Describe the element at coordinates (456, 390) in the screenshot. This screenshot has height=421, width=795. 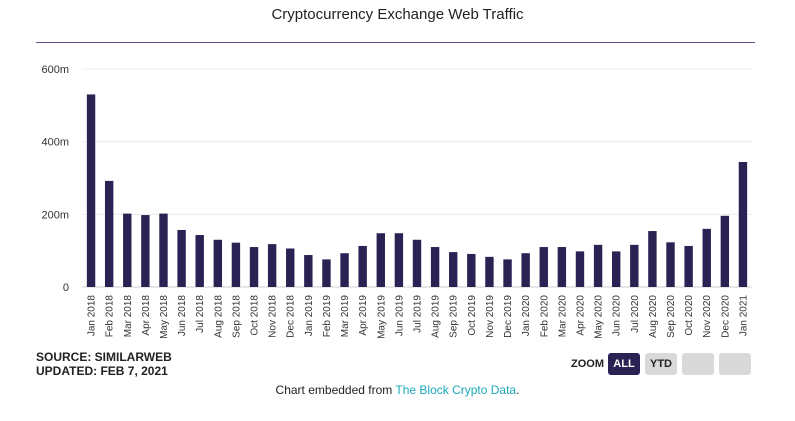
I see `embed-link: The Block Crypto Data` at that location.